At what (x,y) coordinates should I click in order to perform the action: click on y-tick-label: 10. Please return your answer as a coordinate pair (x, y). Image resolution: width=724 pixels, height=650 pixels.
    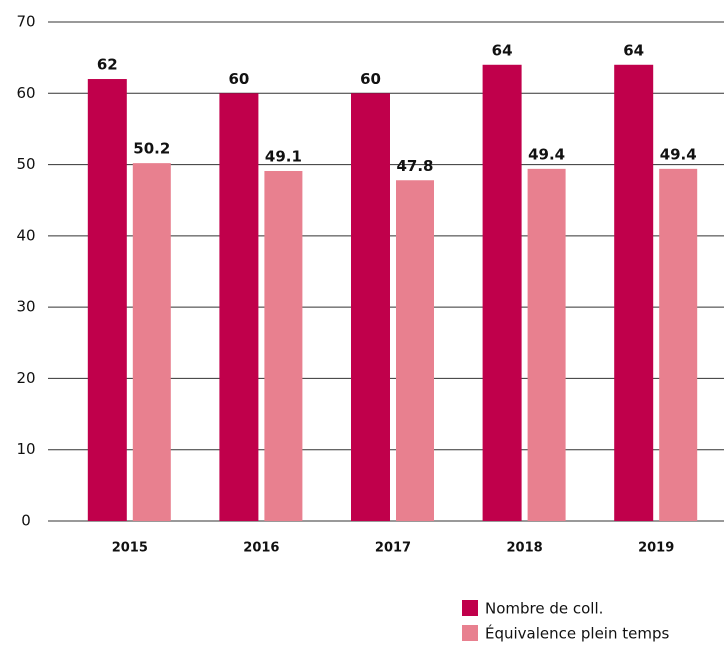
    Looking at the image, I should click on (25, 449).